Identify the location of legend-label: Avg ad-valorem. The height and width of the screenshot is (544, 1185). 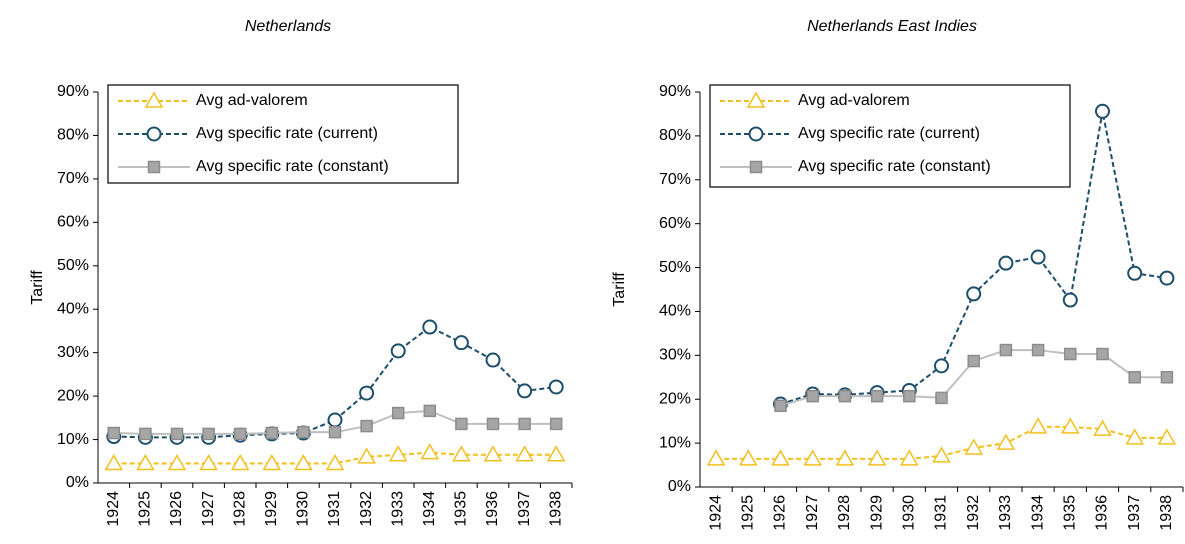
(854, 100).